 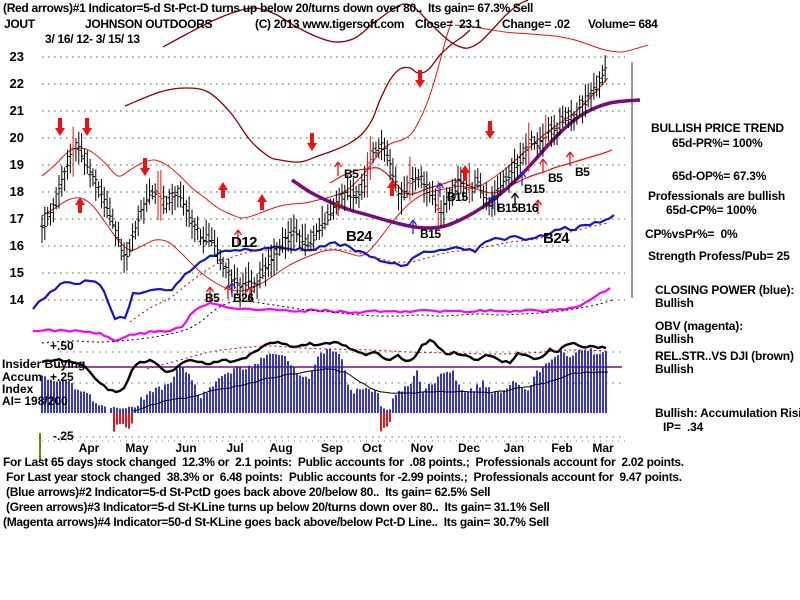 I want to click on price-axis-label: 14, so click(x=16, y=299).